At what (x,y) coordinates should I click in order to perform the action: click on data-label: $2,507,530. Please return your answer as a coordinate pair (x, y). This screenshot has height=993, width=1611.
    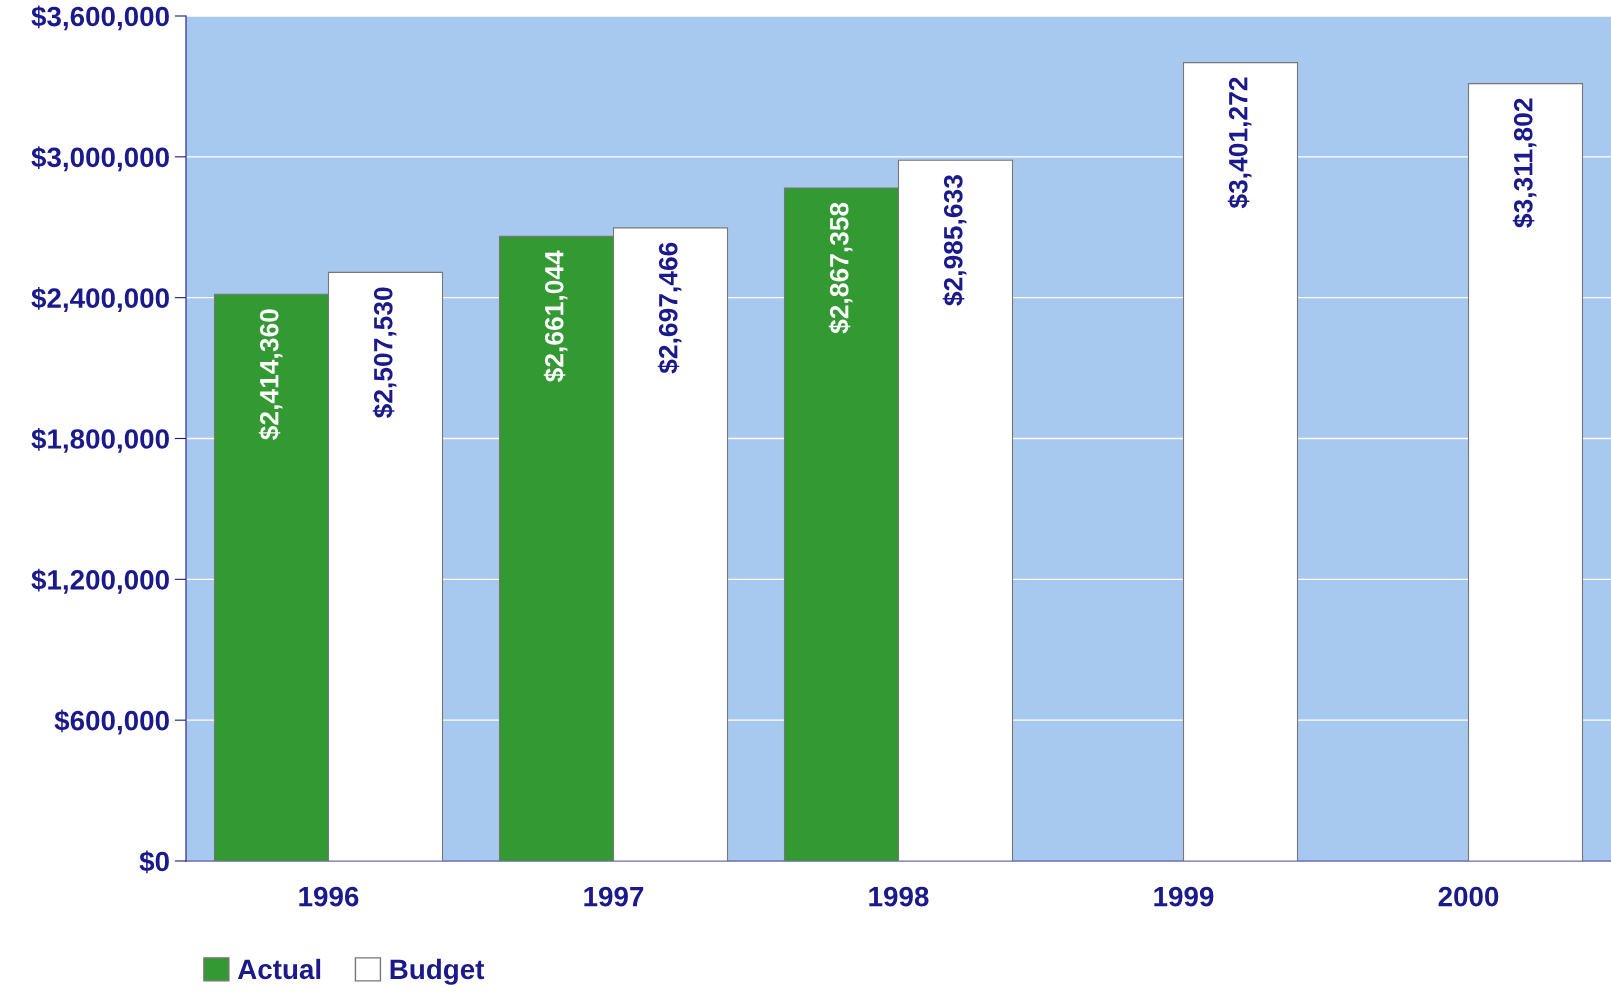
    Looking at the image, I should click on (384, 353).